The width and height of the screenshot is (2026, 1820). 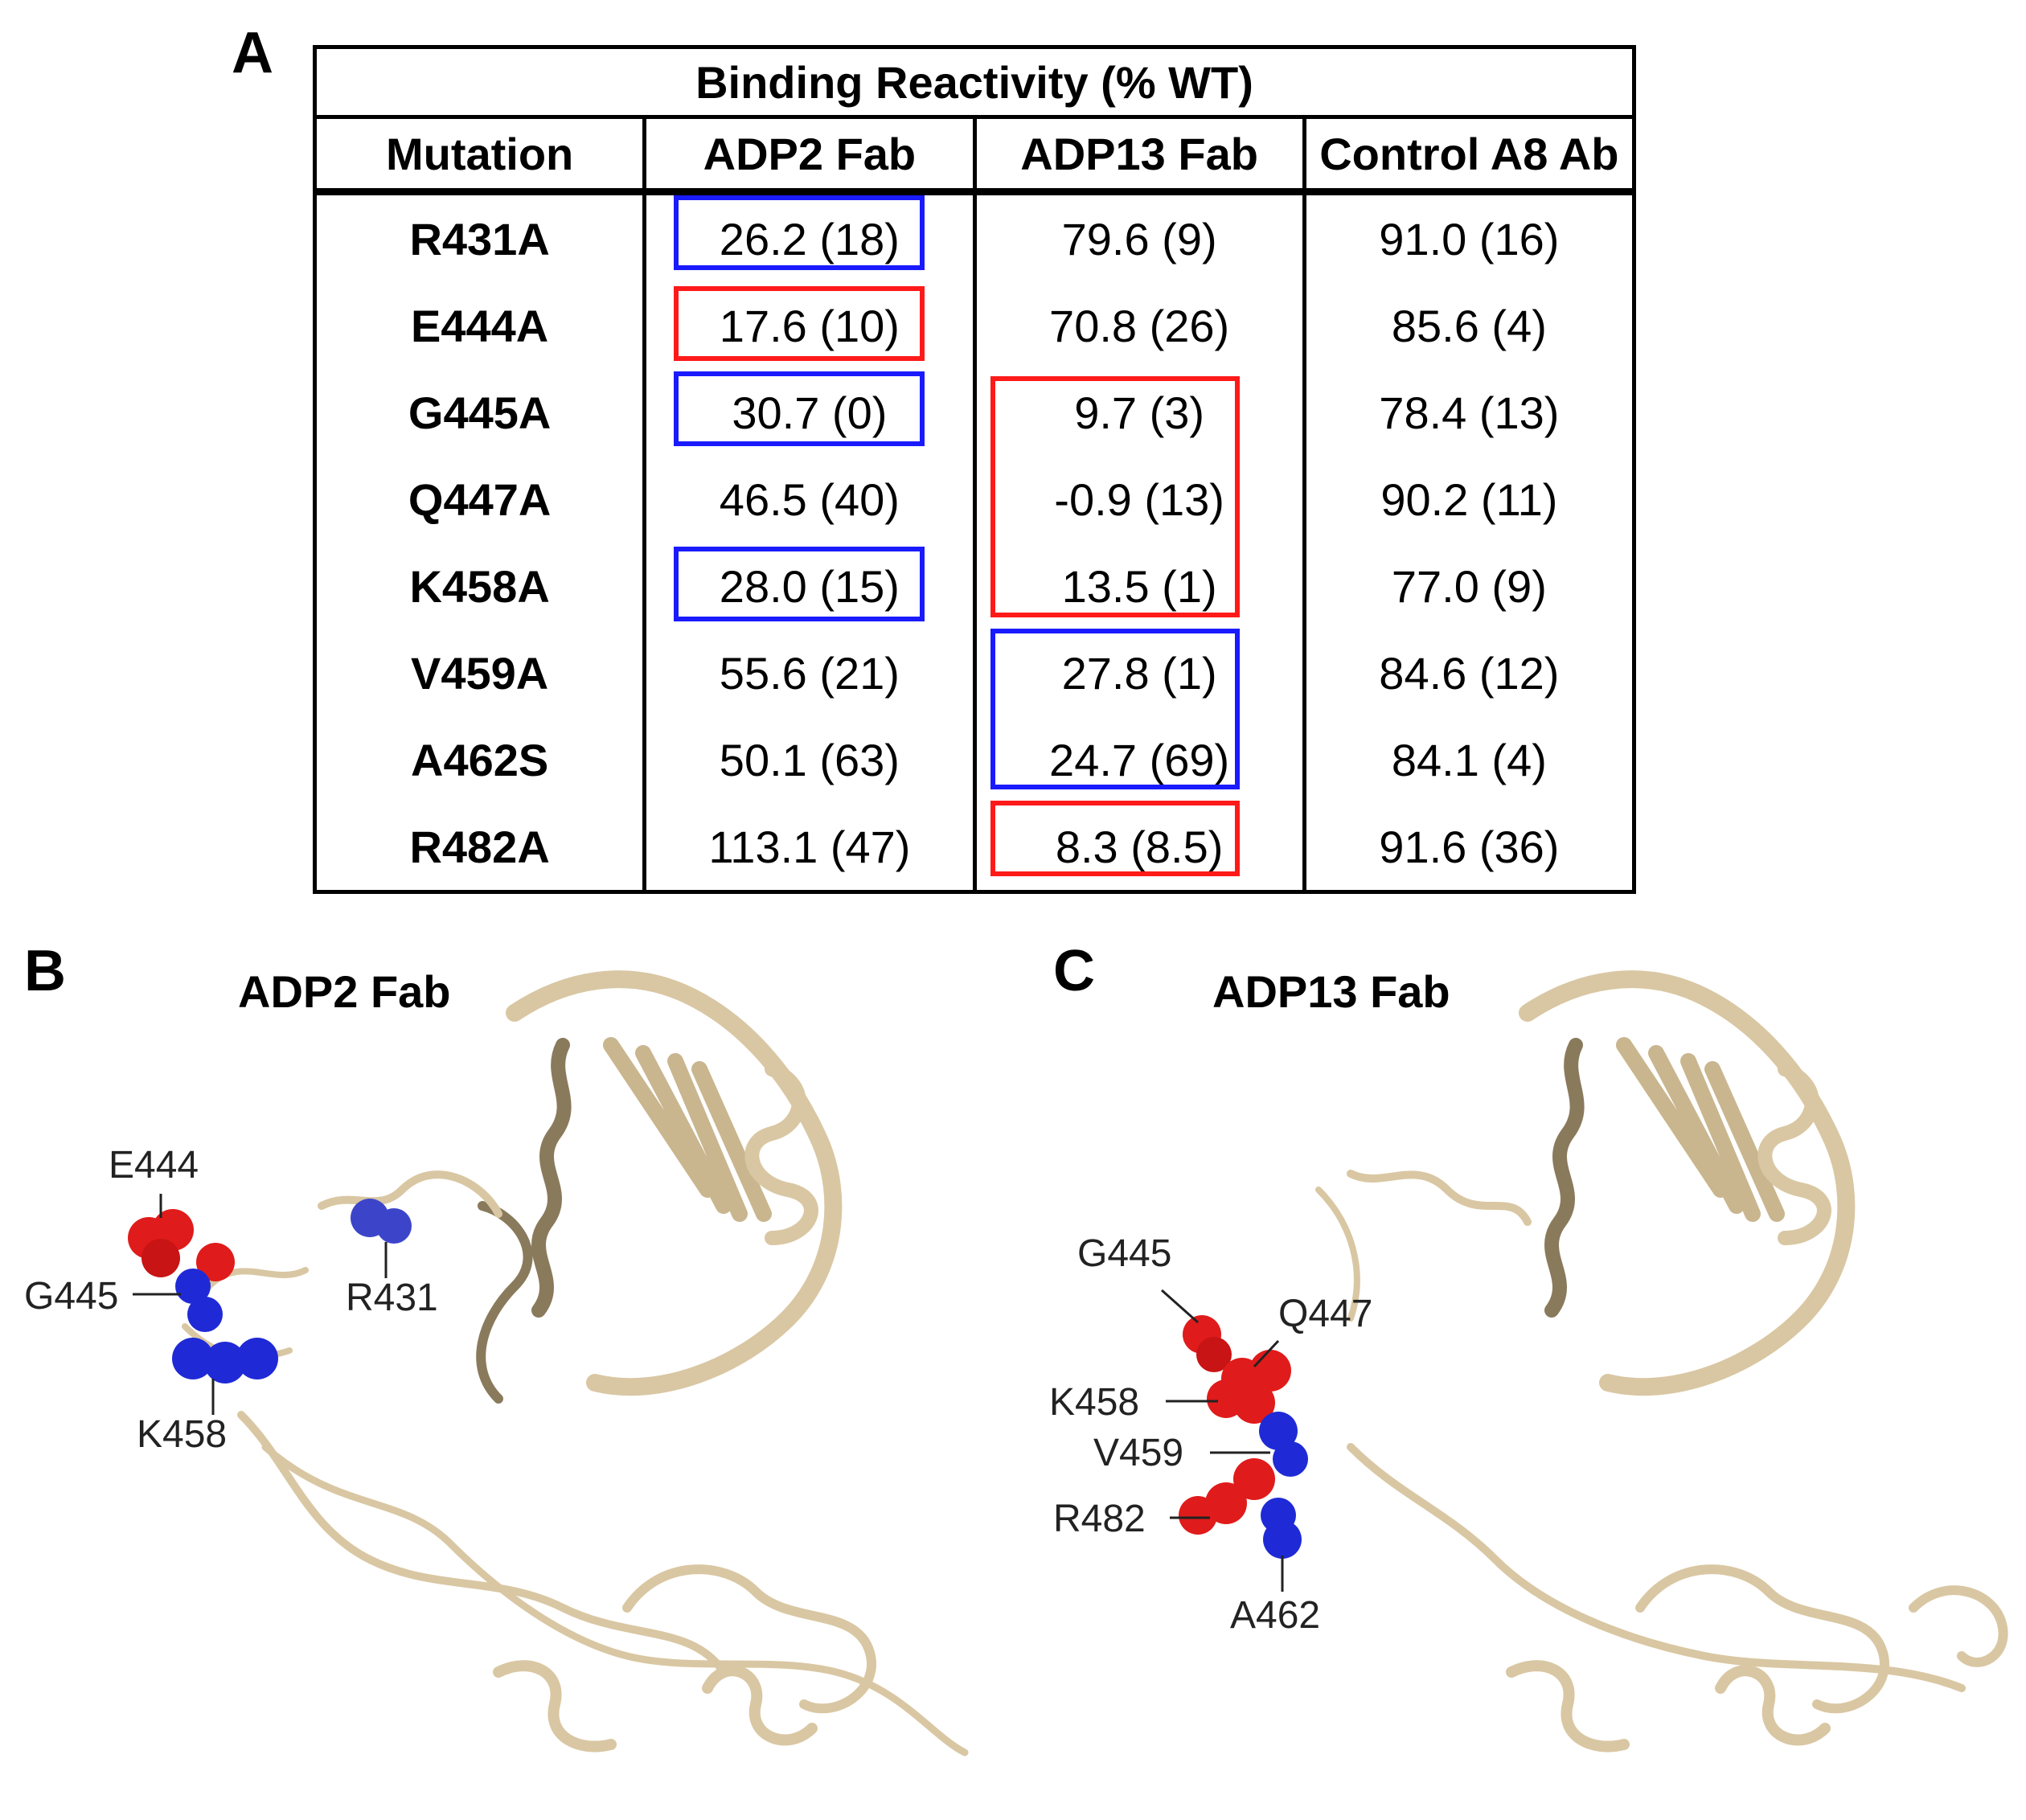 I want to click on a8-cell: 90.2 (11), so click(x=1469, y=500).